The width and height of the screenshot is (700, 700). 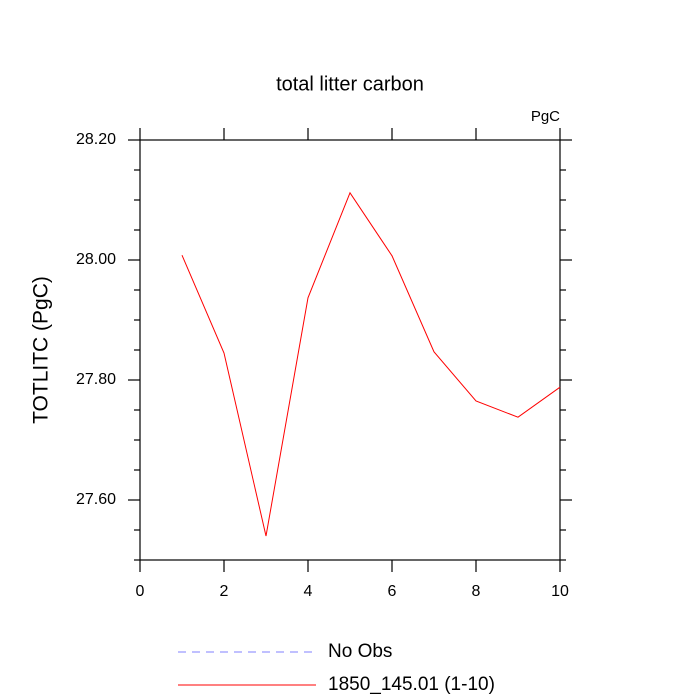 What do you see at coordinates (392, 591) in the screenshot?
I see `x-tick-label: 6` at bounding box center [392, 591].